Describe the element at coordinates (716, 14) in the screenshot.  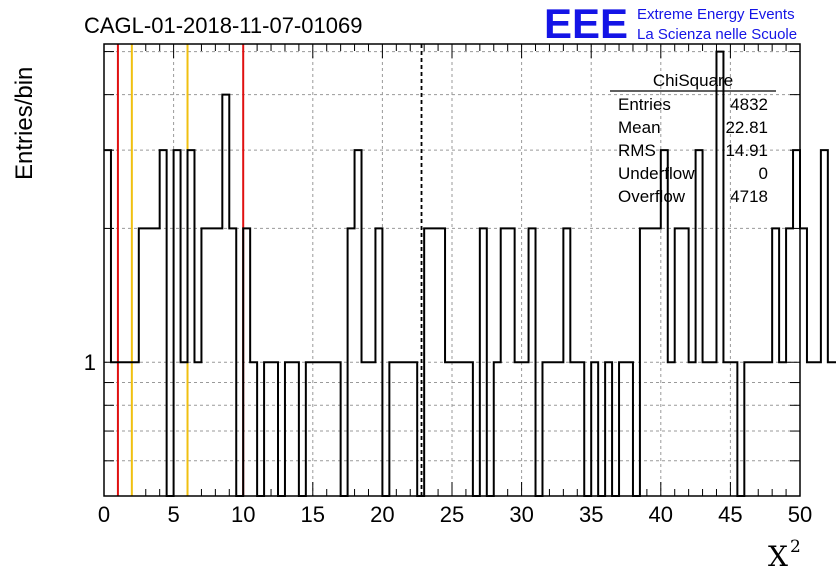
I see `logo-line-1: Extreme Energy Events` at that location.